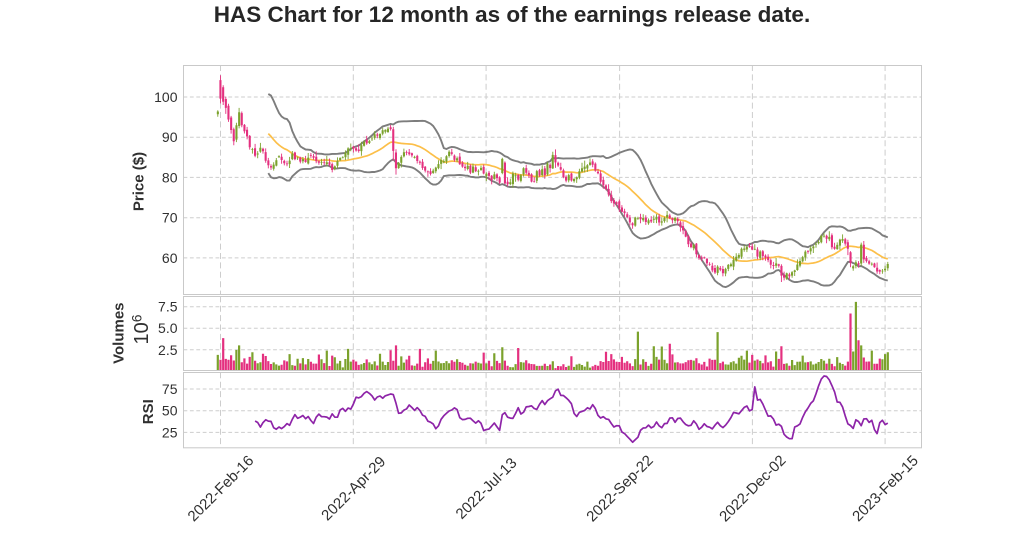  Describe the element at coordinates (170, 258) in the screenshot. I see `svg-text: 60` at that location.